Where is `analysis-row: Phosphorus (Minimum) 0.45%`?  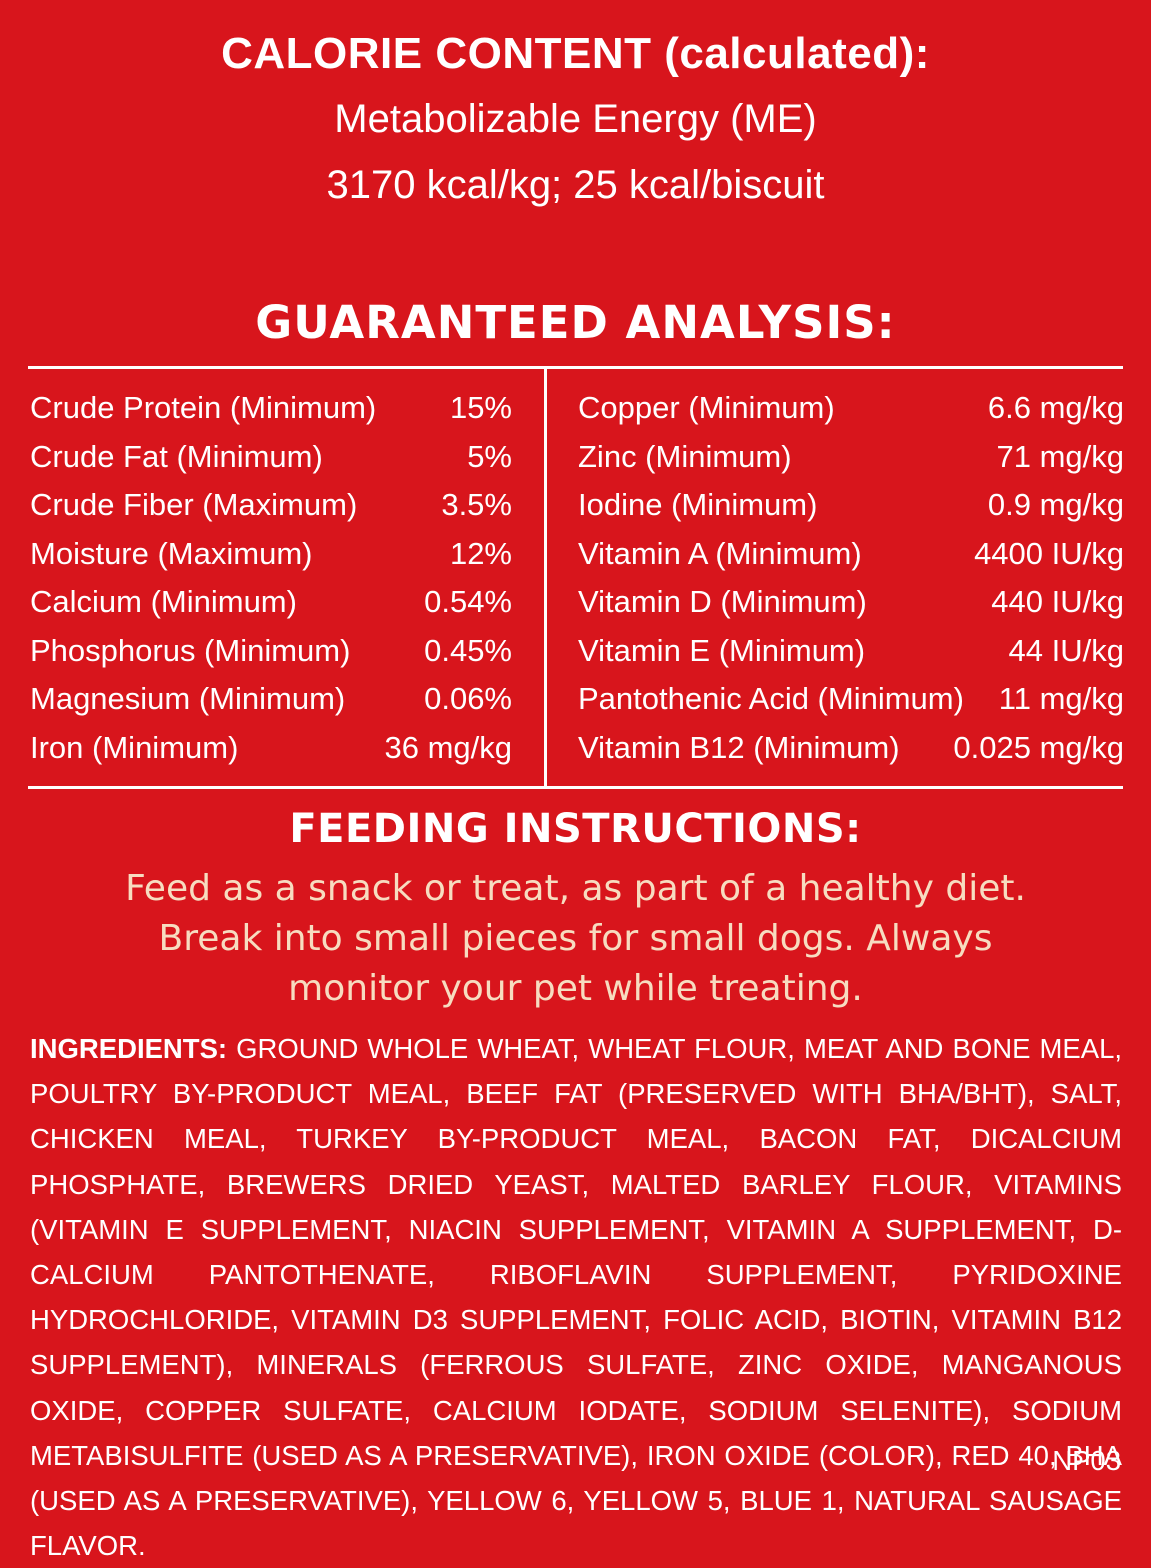 analysis-row: Phosphorus (Minimum) 0.45% is located at coordinates (271, 651).